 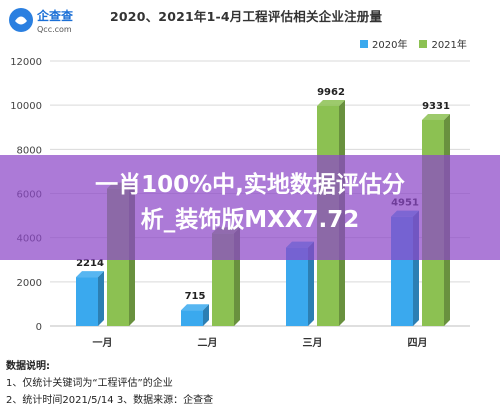 I want to click on legend-label-2021: 2021年, so click(x=449, y=45).